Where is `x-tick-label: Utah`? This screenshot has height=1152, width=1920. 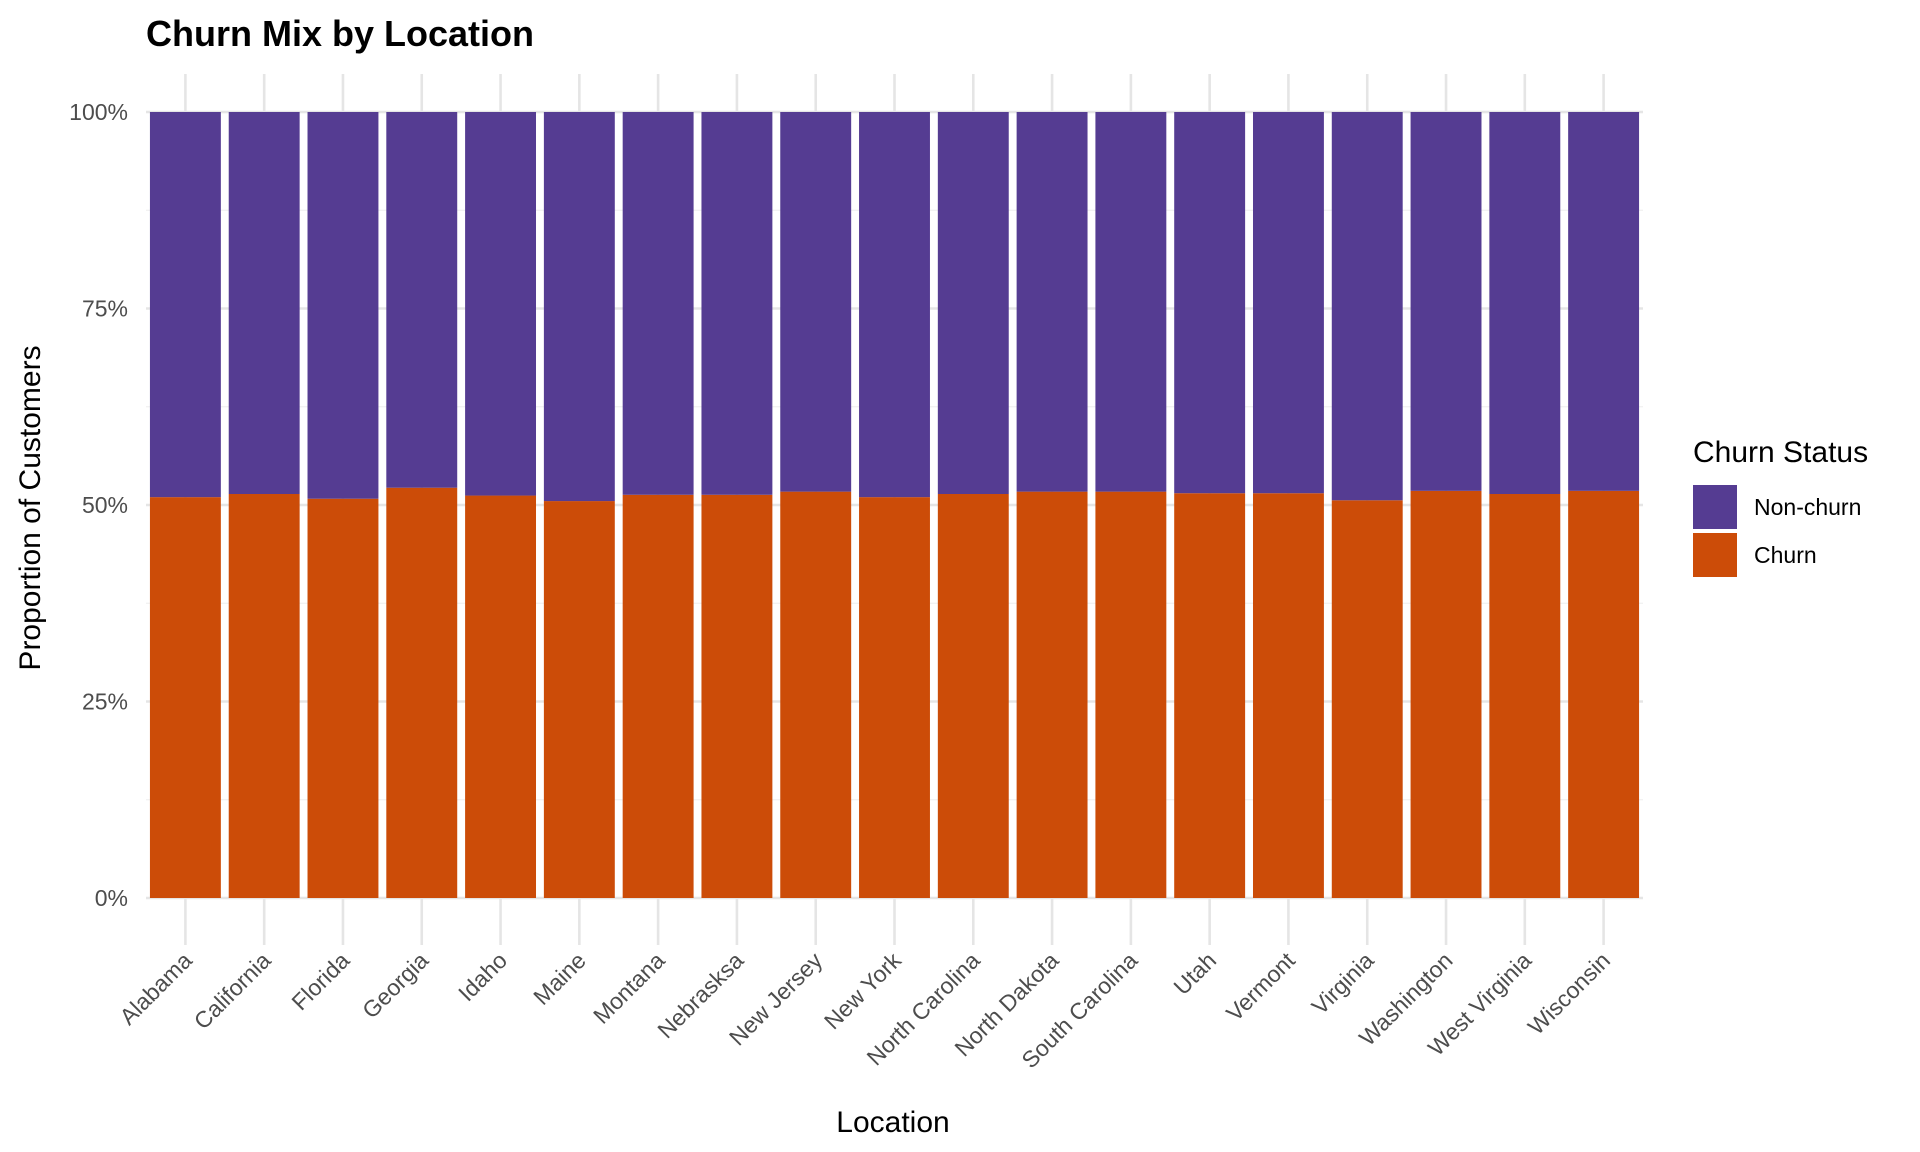 x-tick-label: Utah is located at coordinates (1194, 973).